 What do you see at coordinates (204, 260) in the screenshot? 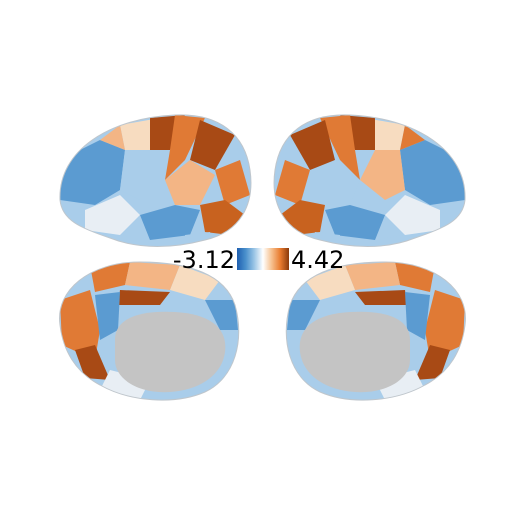
I see `colorbar-min-label: -3.12` at bounding box center [204, 260].